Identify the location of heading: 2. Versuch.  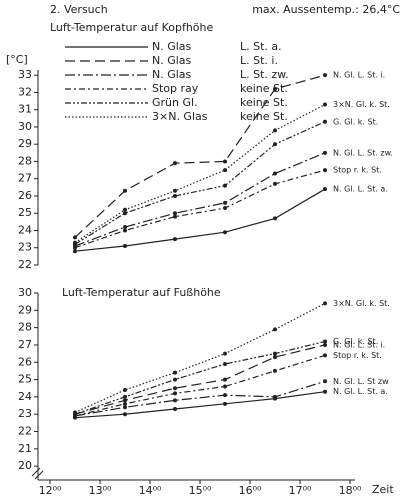
(79, 9).